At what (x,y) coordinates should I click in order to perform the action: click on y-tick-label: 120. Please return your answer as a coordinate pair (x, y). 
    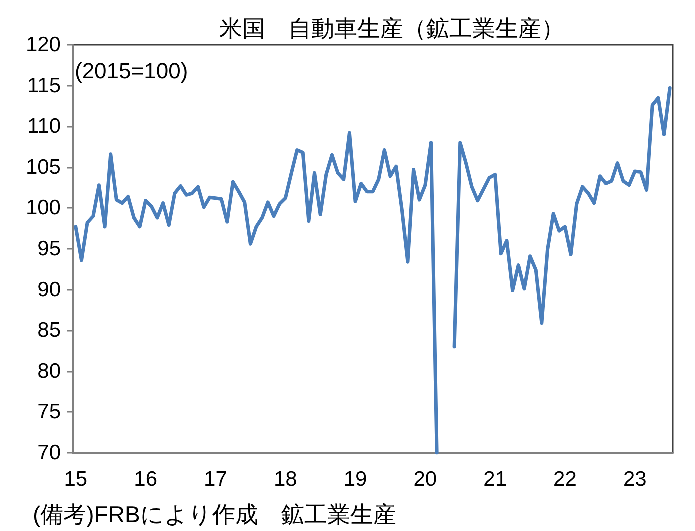
    Looking at the image, I should click on (43, 45).